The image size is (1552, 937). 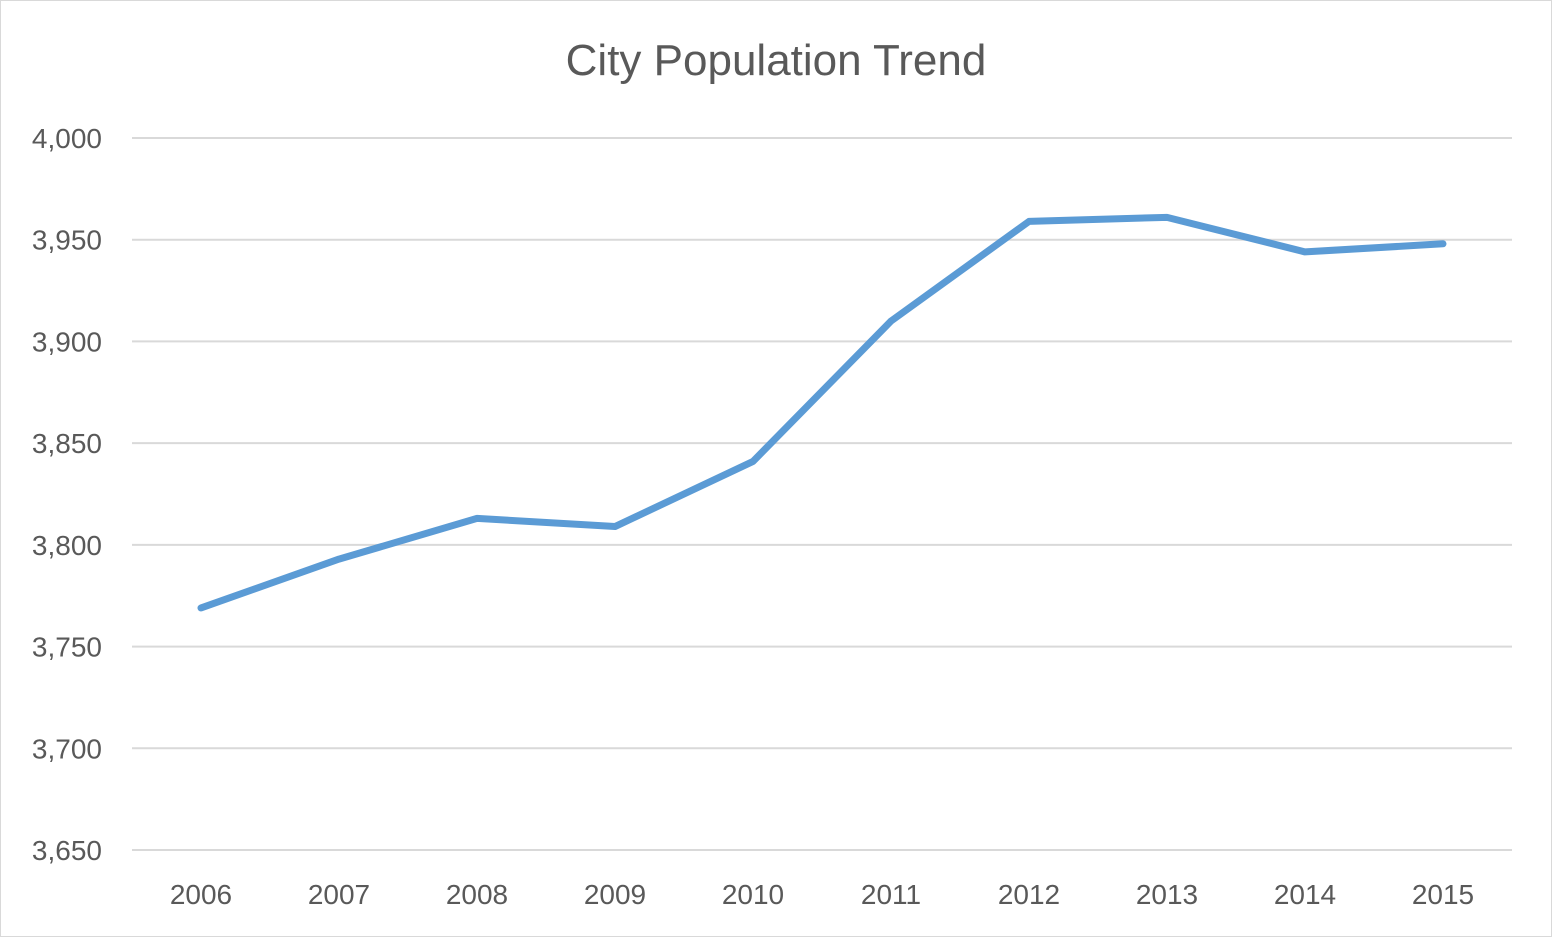 What do you see at coordinates (339, 894) in the screenshot?
I see `x-tick-label: 2007` at bounding box center [339, 894].